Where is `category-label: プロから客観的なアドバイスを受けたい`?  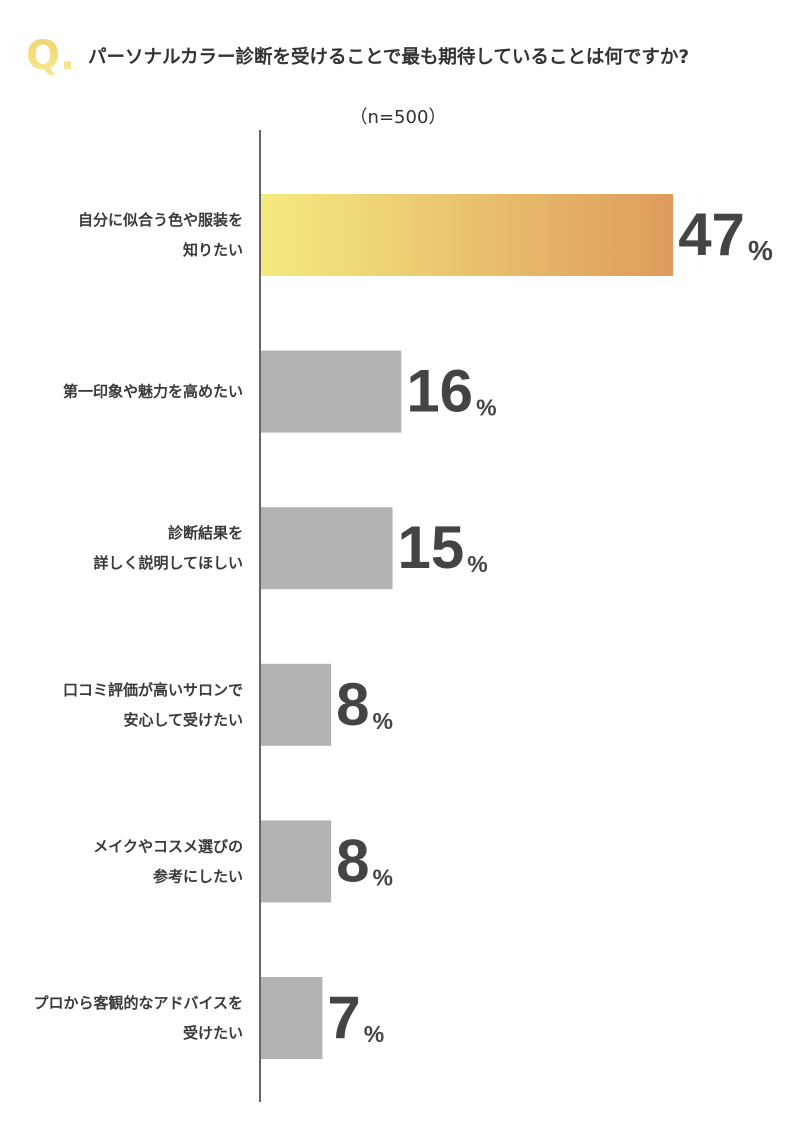 category-label: プロから客観的なアドバイスを受けたい is located at coordinates (138, 1018).